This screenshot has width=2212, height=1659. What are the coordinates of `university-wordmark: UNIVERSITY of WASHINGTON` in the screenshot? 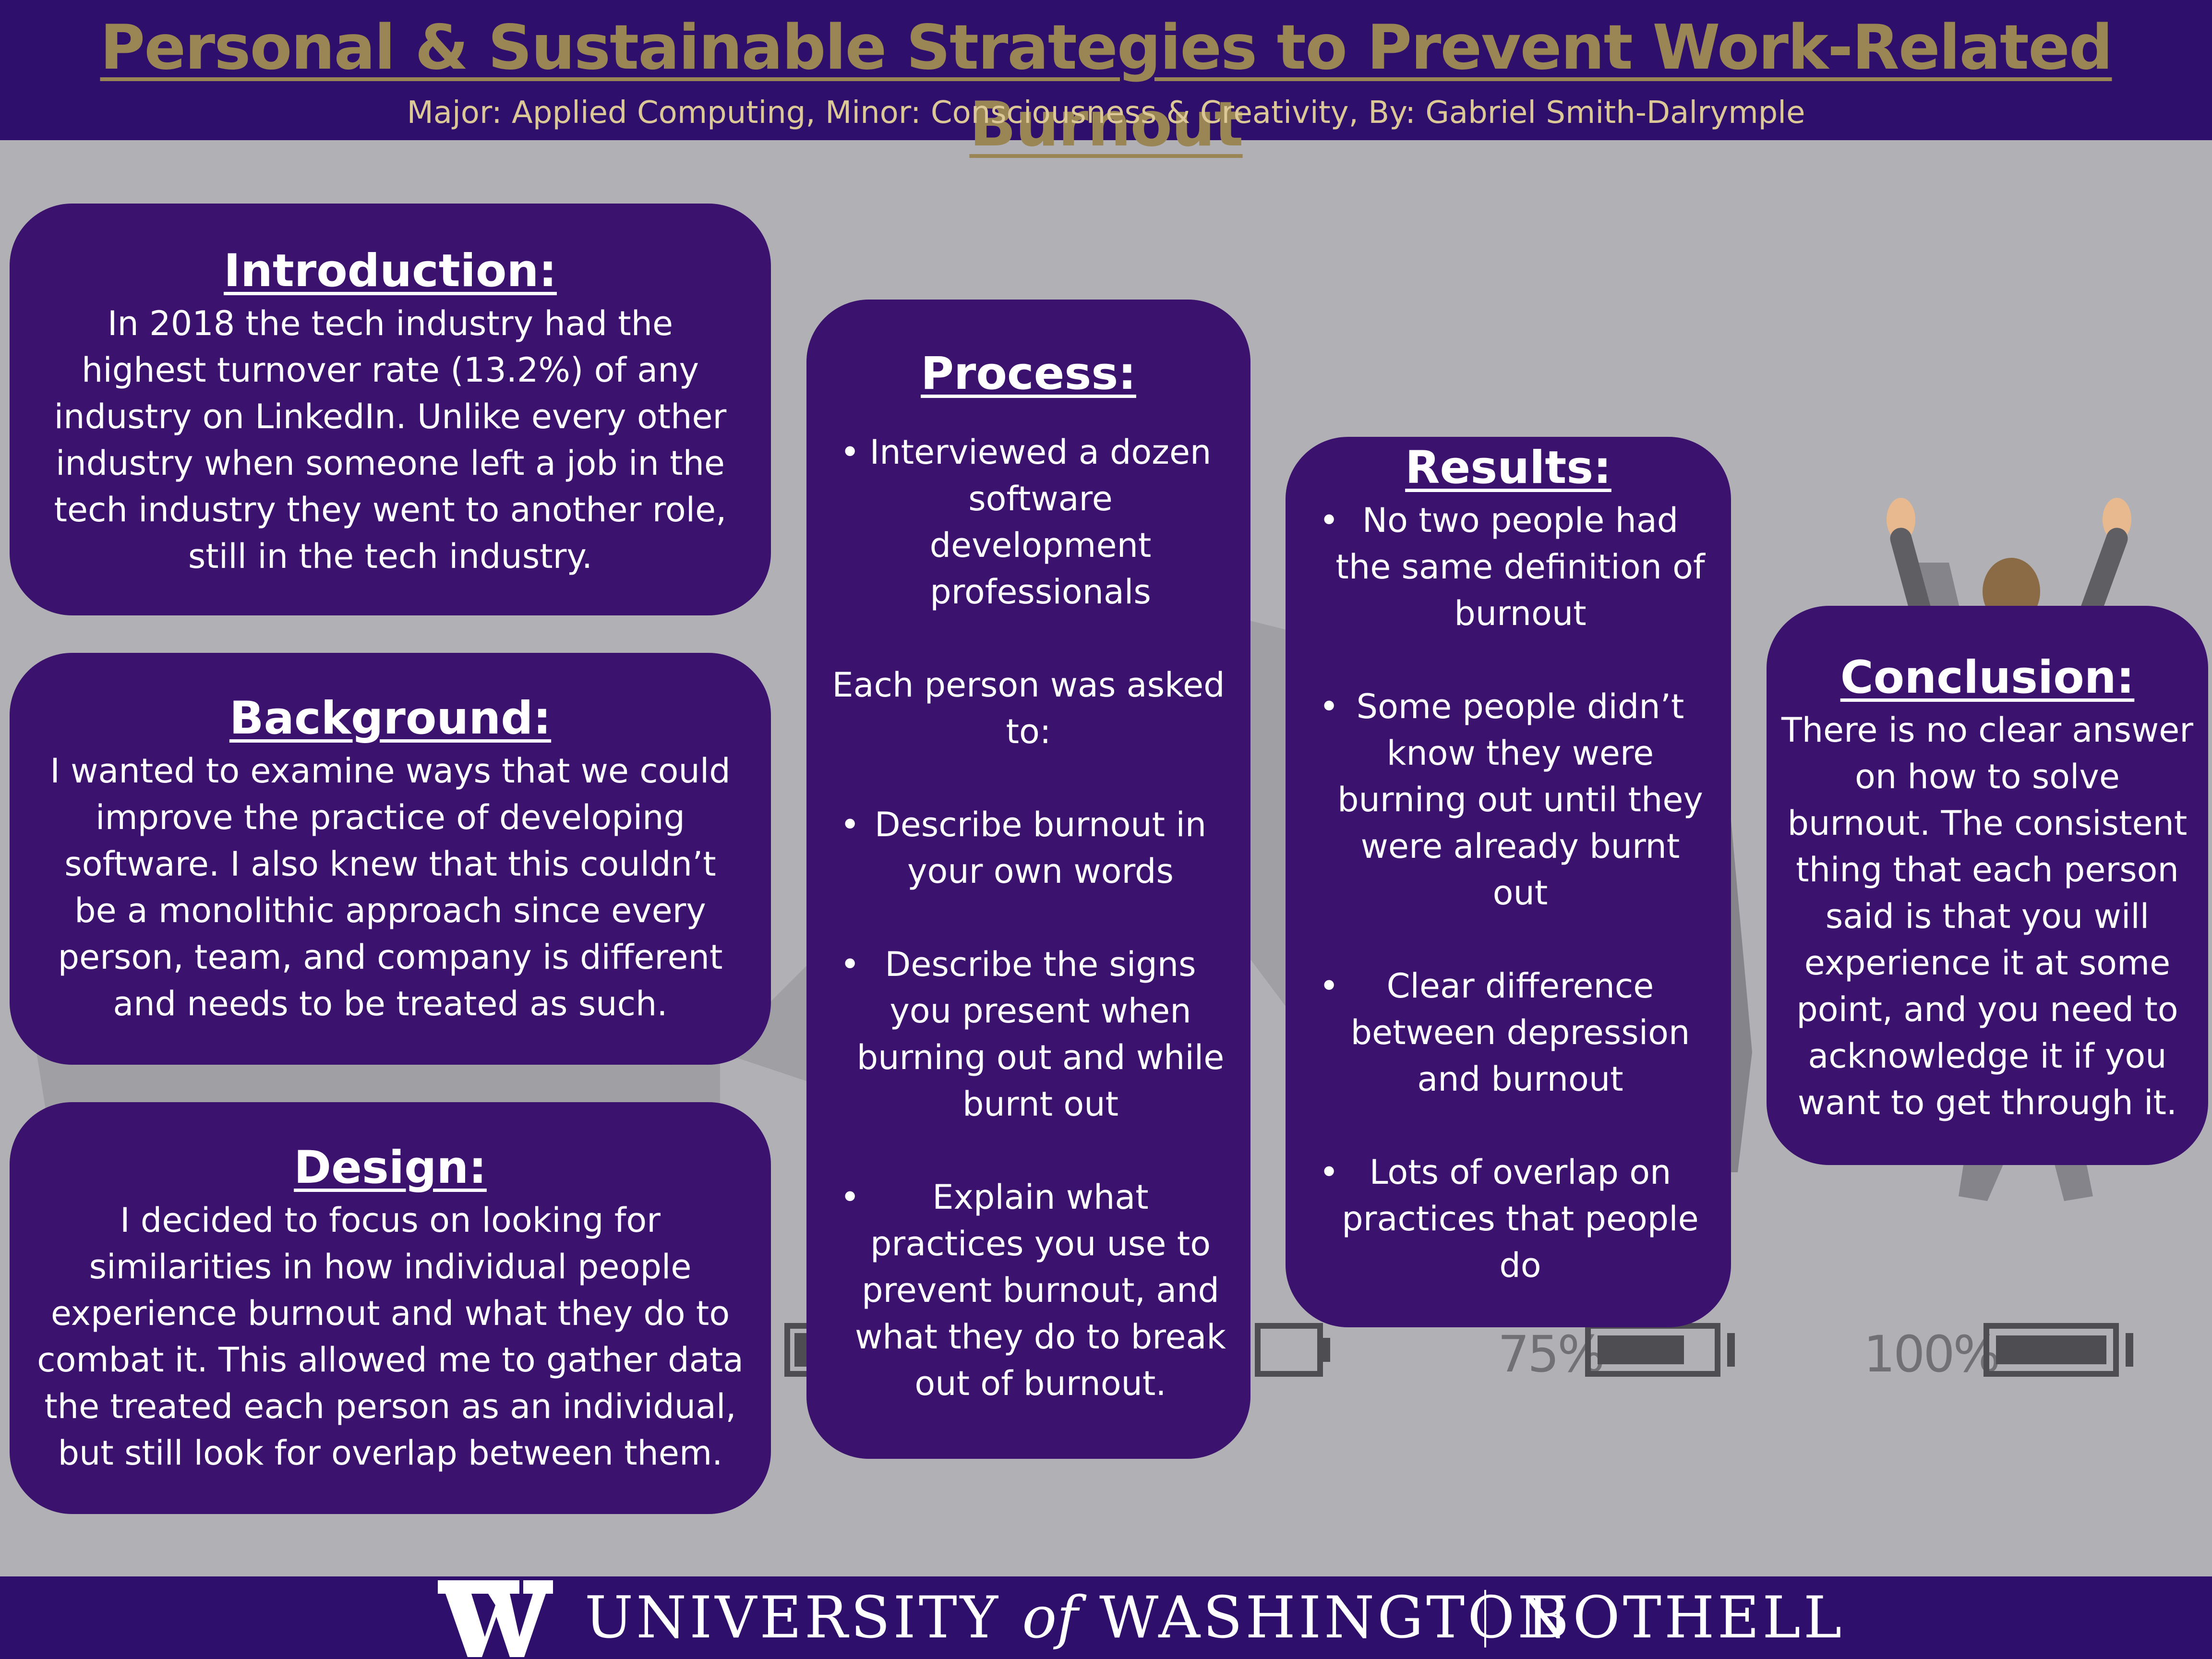 It's located at (1078, 1618).